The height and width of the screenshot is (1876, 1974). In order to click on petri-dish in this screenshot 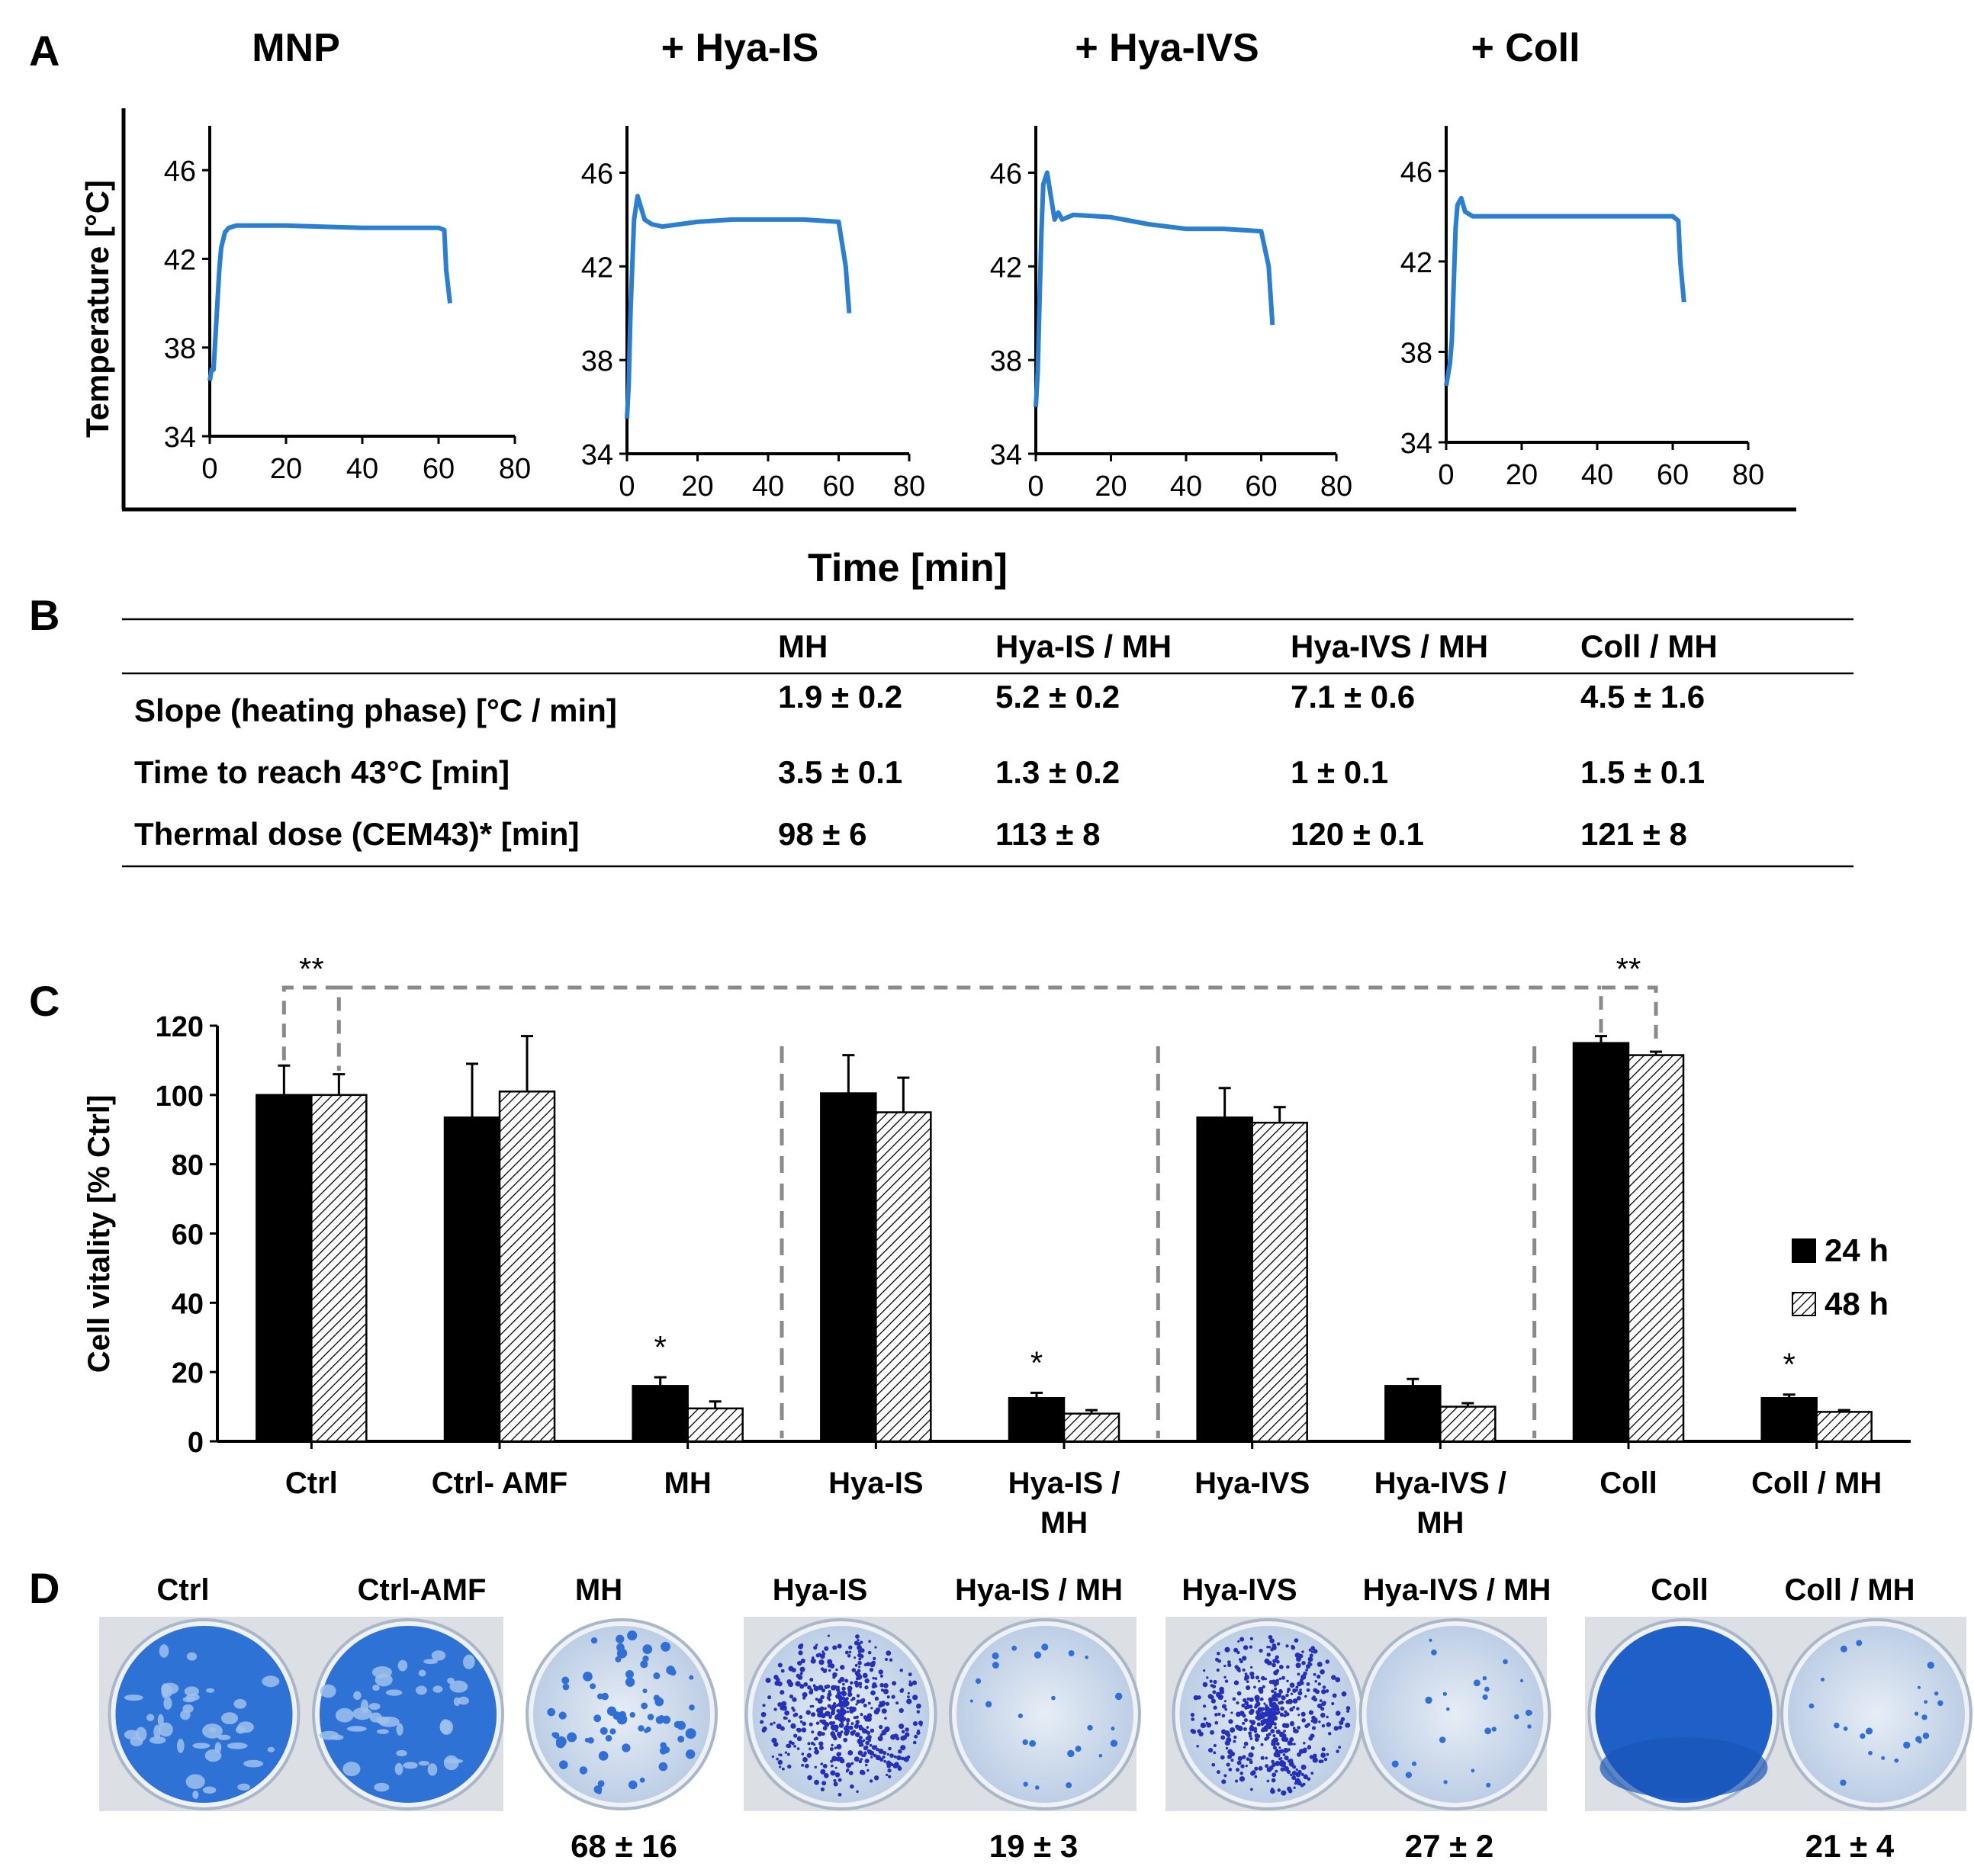, I will do `click(1683, 1714)`.